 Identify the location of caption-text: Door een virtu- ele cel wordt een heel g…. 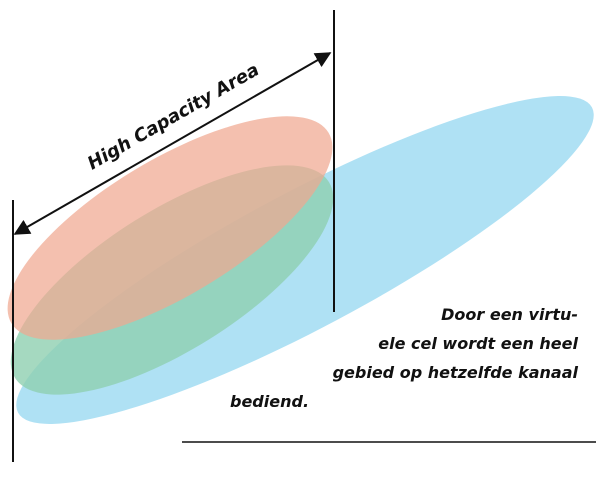
(388, 358).